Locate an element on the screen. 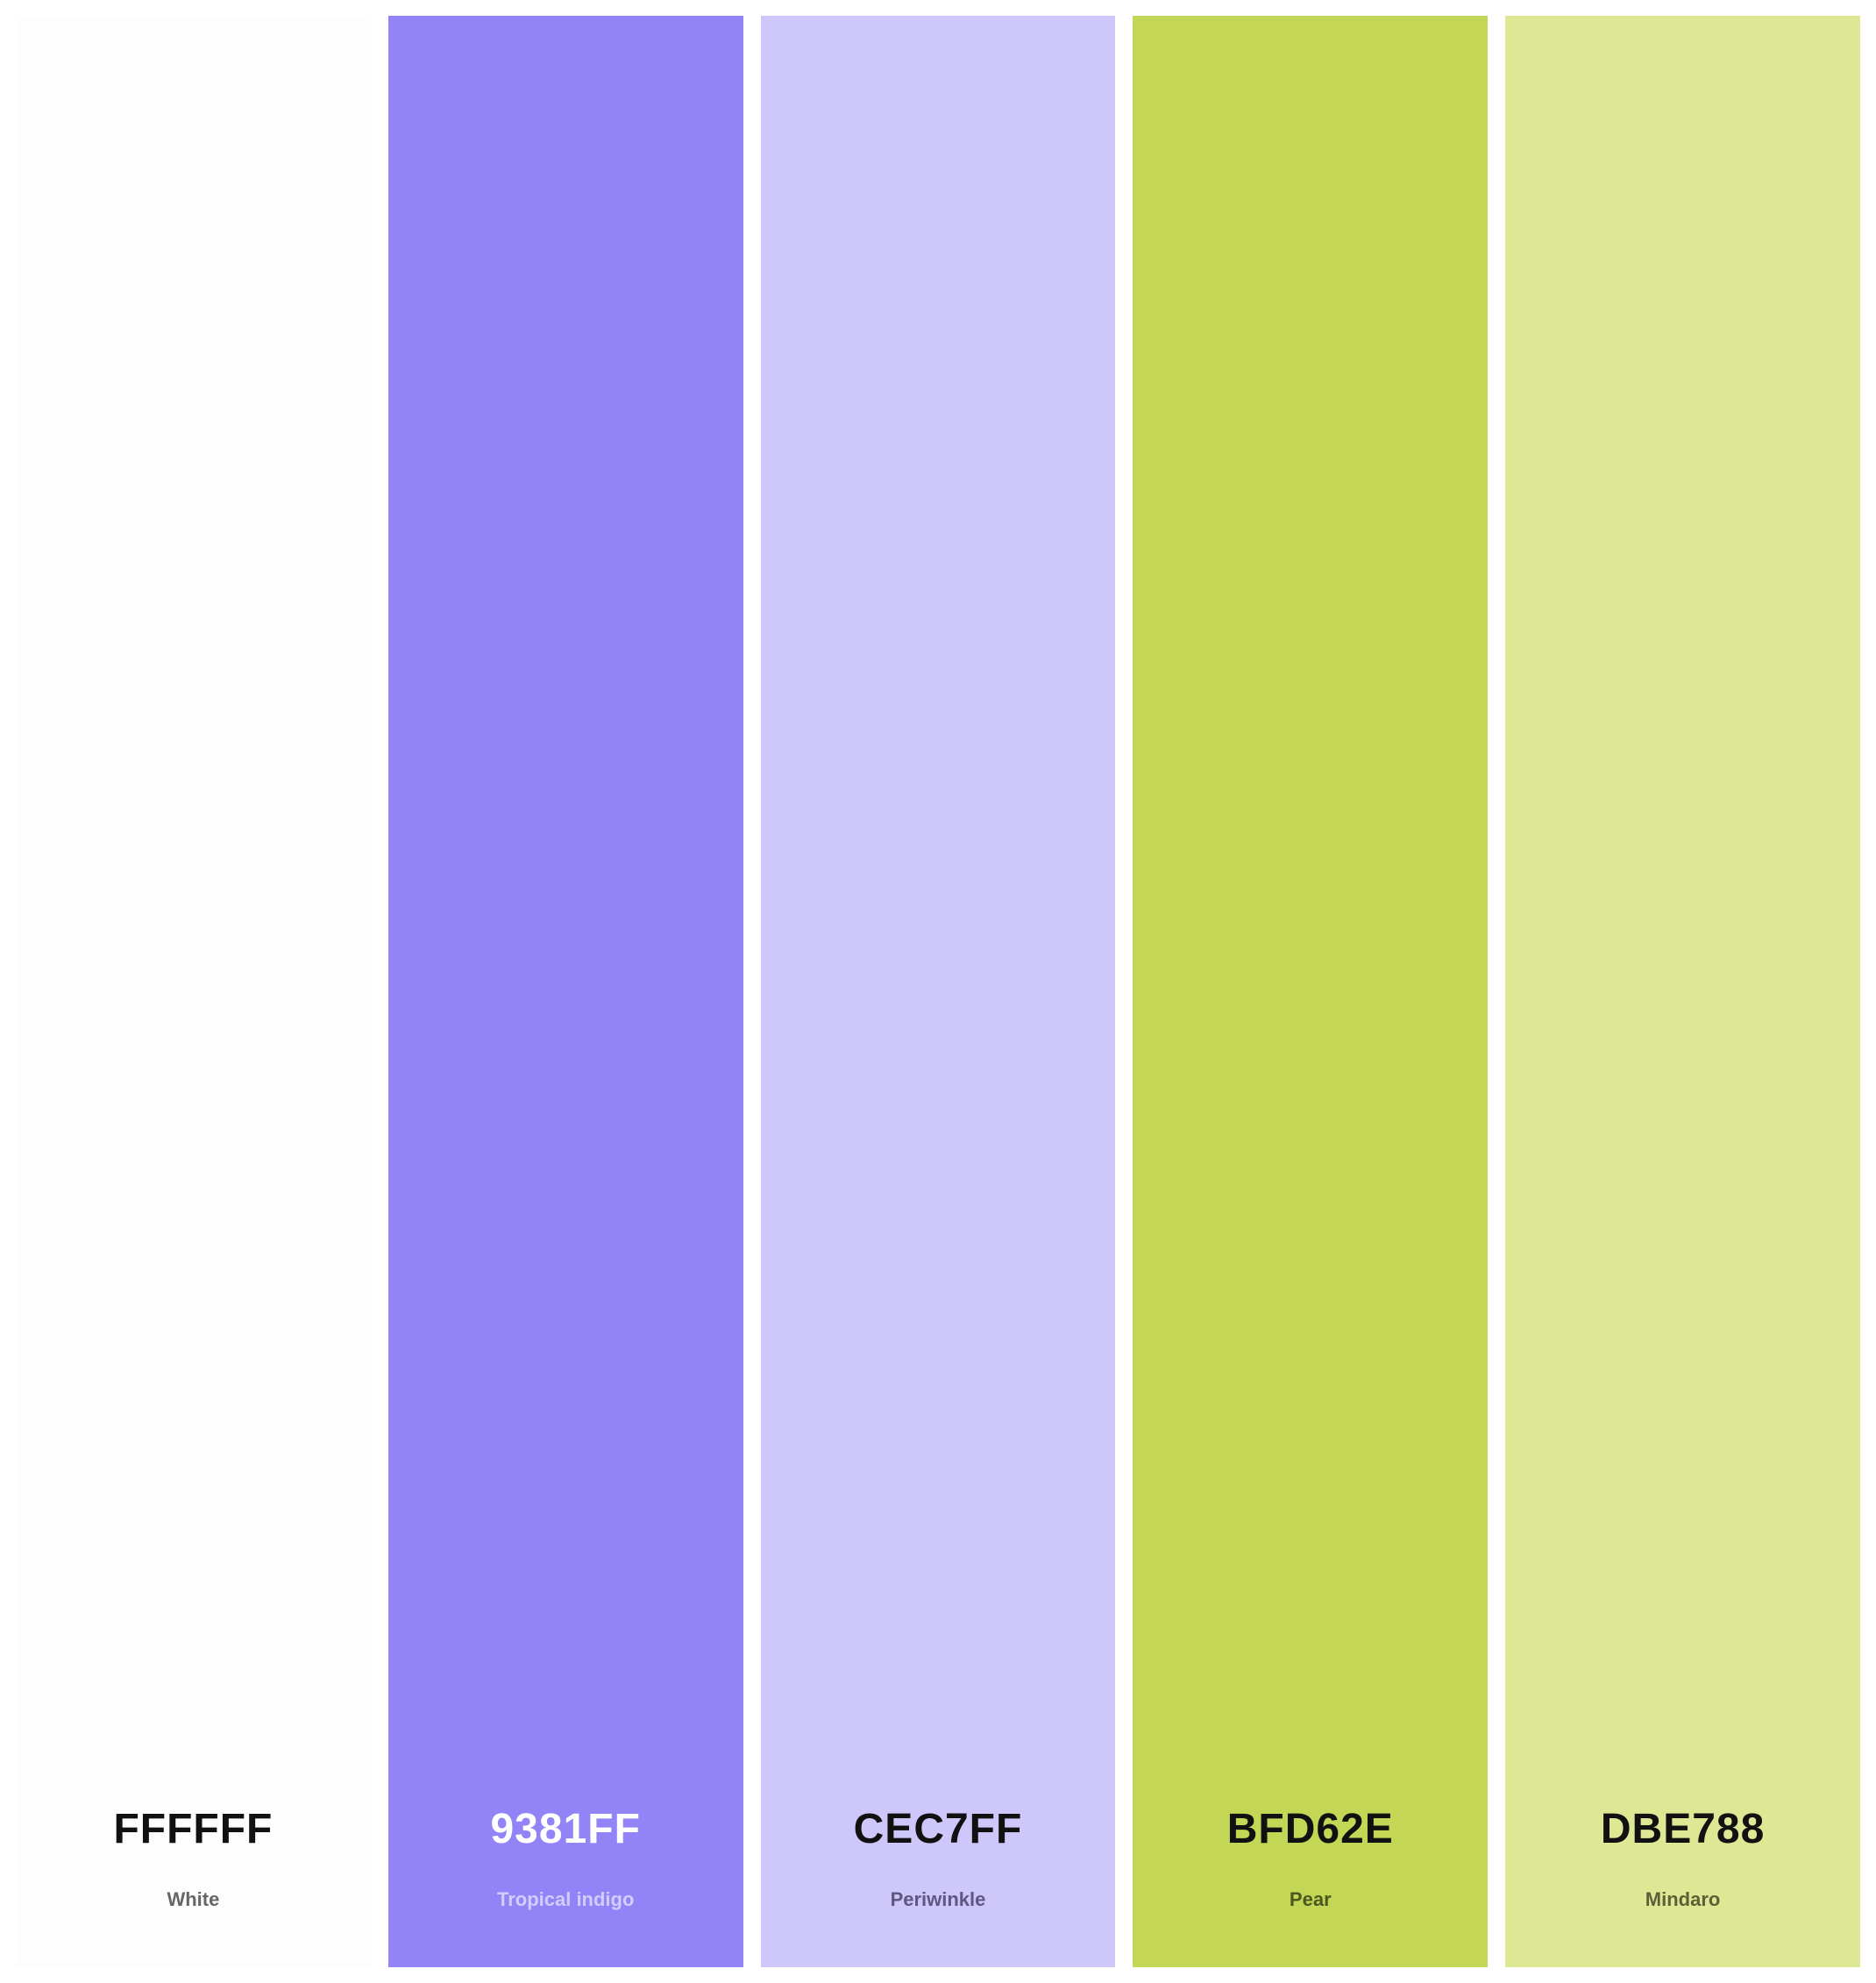 The image size is (1876, 1983). swatch-color-name: Periwinkle is located at coordinates (938, 1899).